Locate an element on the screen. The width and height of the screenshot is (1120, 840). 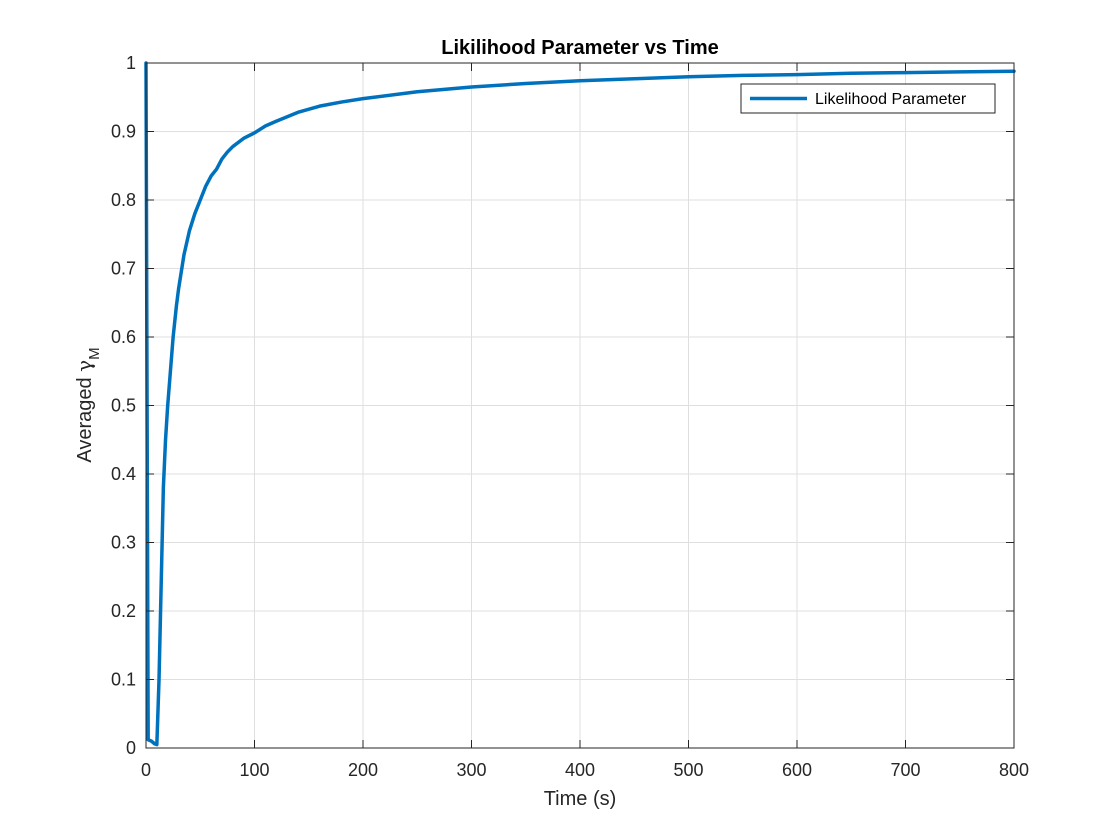
y-tick-labels: 0 0.1 0.2 0.3 0.4 0.5 0.6 0.7 0.8 0.9 1 is located at coordinates (123, 405).